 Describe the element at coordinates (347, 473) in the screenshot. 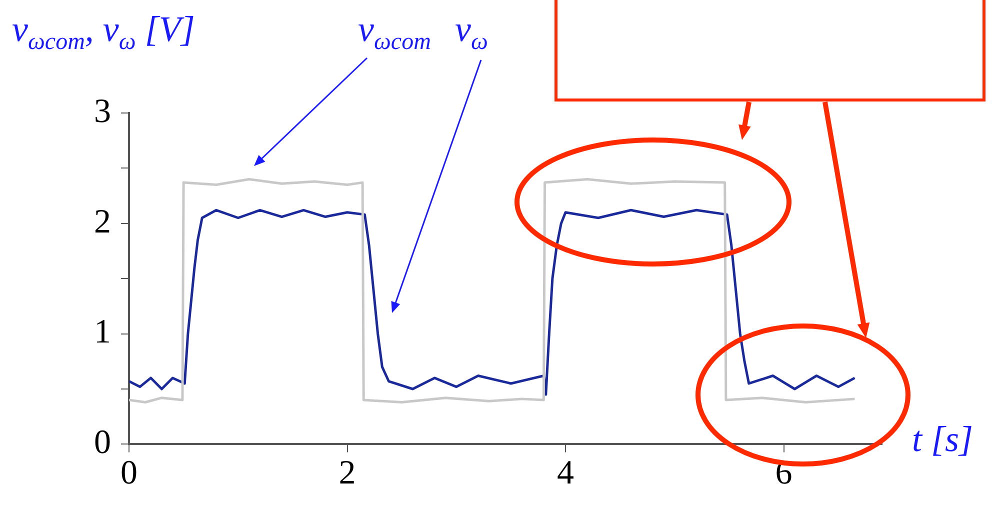

I see `x-tick-label: 2` at that location.